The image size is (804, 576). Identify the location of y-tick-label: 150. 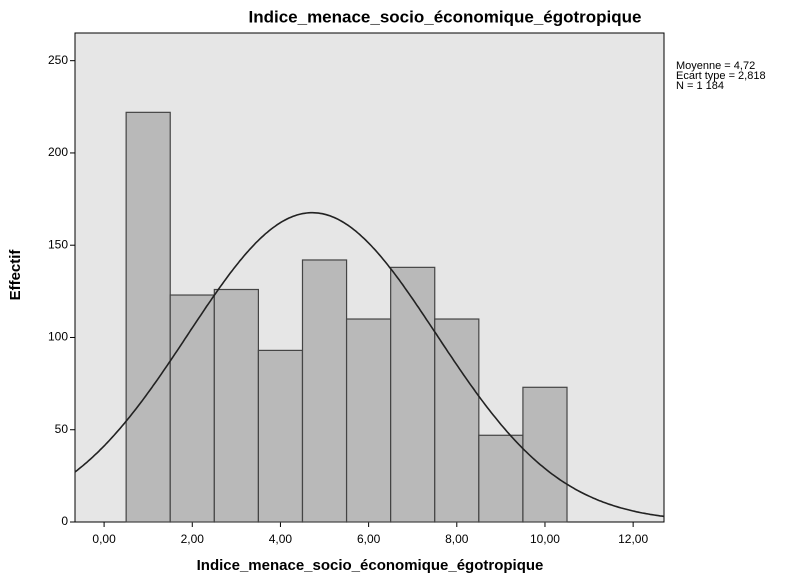
(58, 244).